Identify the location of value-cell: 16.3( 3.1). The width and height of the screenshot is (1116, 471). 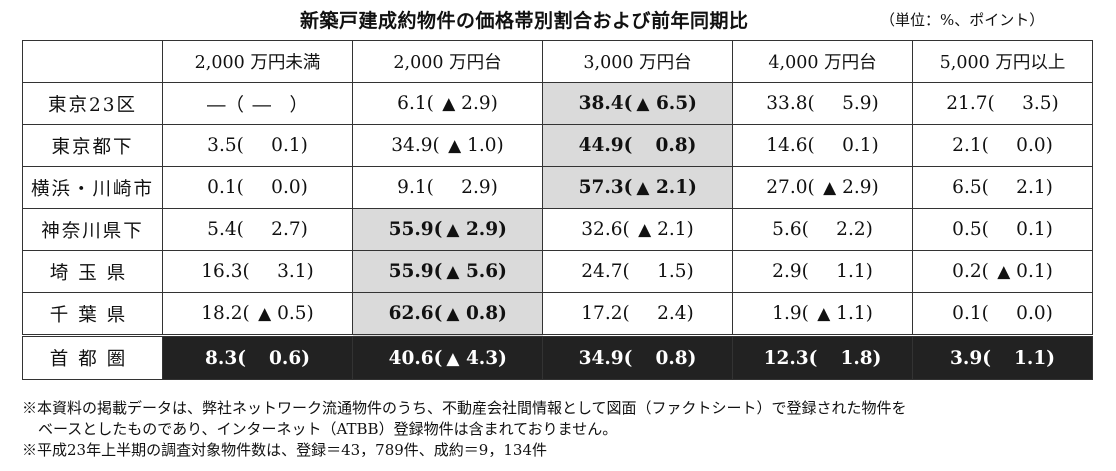
(257, 271).